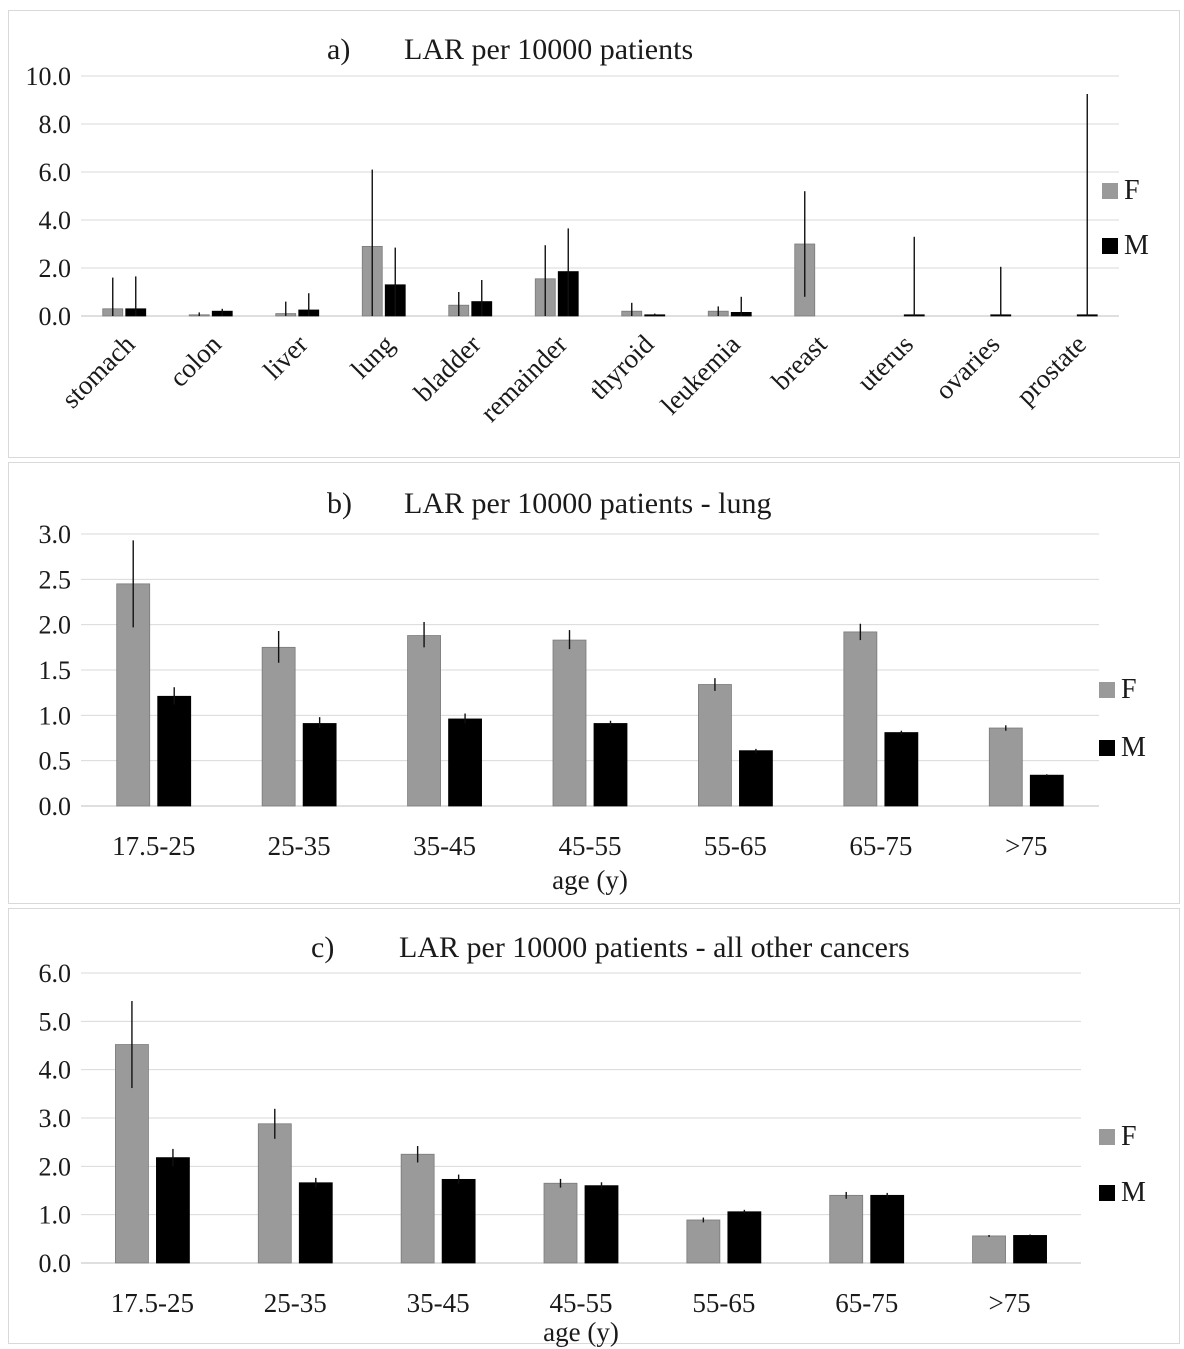  Describe the element at coordinates (1051, 370) in the screenshot. I see `x-tick-label: prostate` at that location.